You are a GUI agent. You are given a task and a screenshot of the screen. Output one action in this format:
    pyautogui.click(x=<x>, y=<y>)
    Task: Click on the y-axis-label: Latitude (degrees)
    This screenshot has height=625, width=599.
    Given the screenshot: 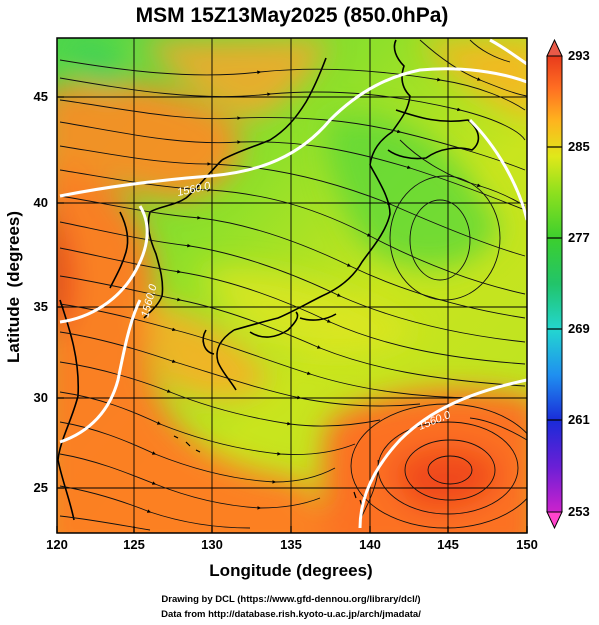 What is the action you would take?
    pyautogui.click(x=13, y=287)
    